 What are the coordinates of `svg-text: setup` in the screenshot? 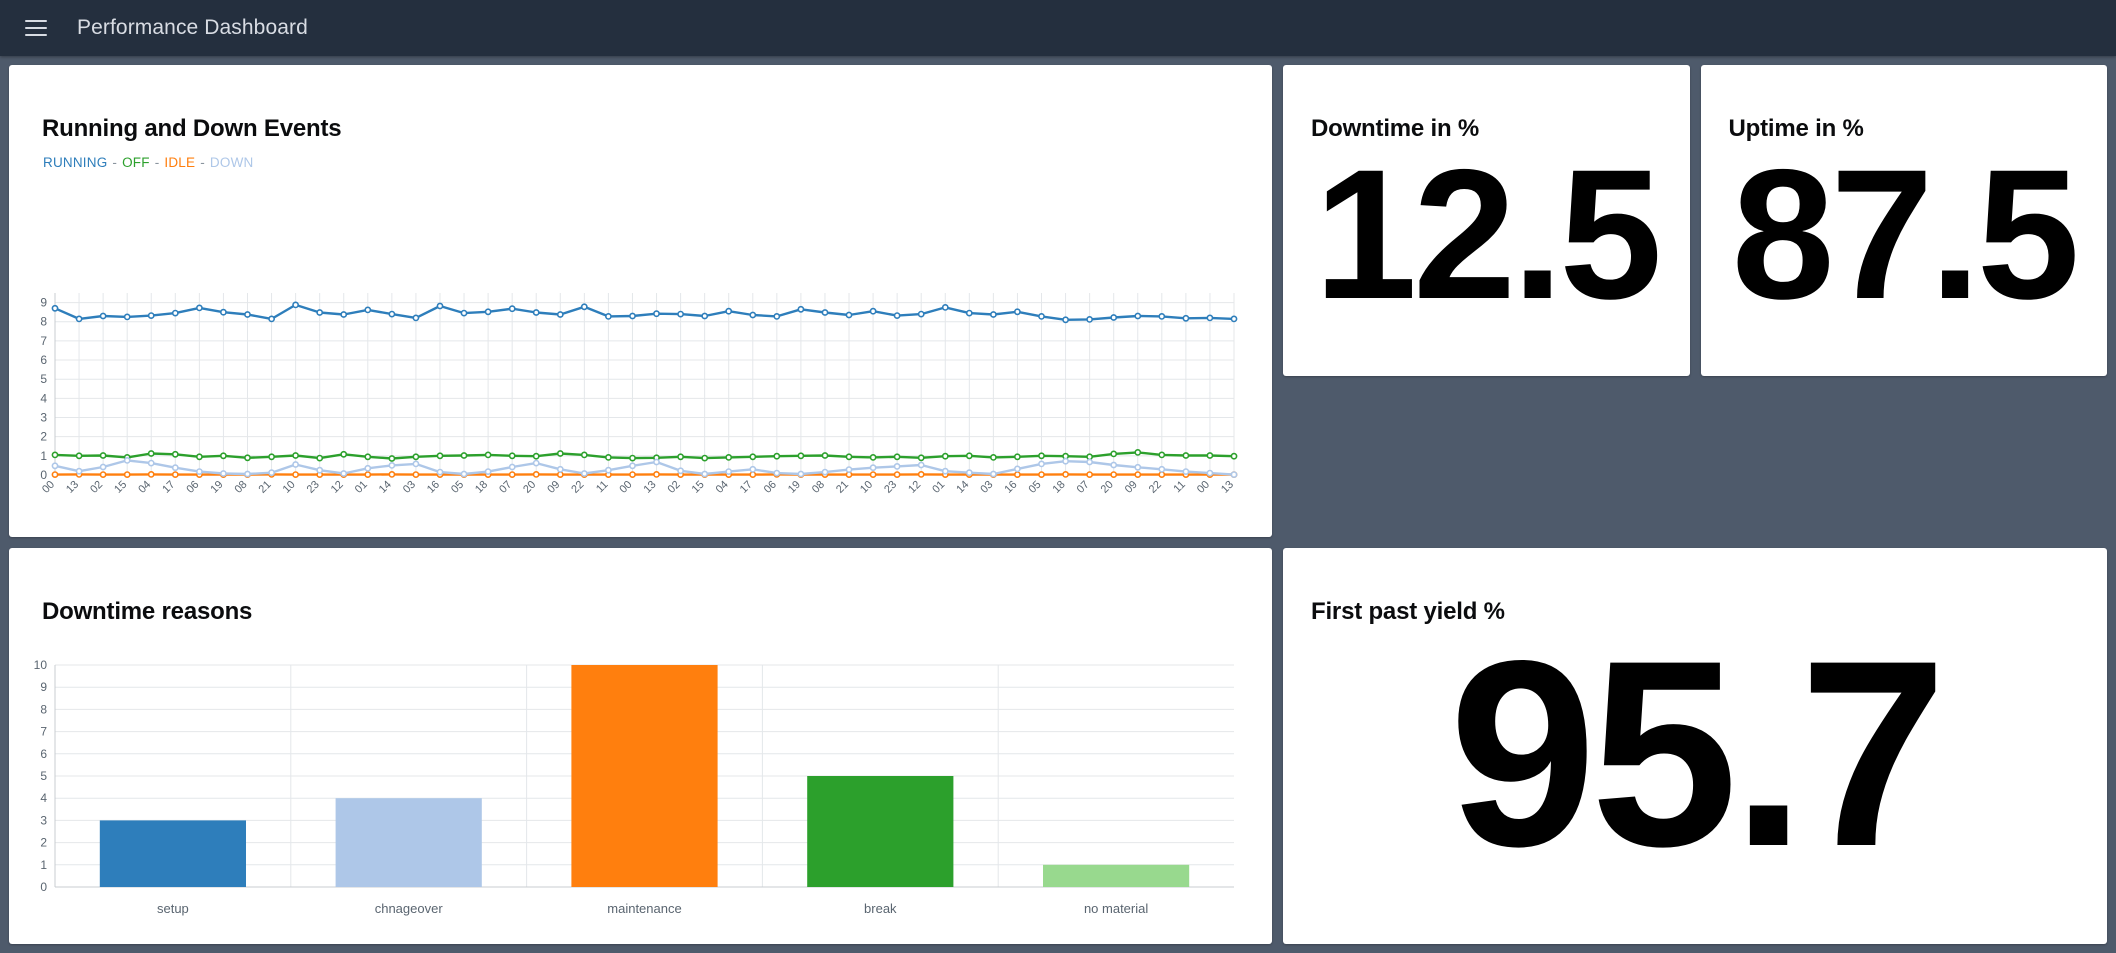 It's located at (173, 908).